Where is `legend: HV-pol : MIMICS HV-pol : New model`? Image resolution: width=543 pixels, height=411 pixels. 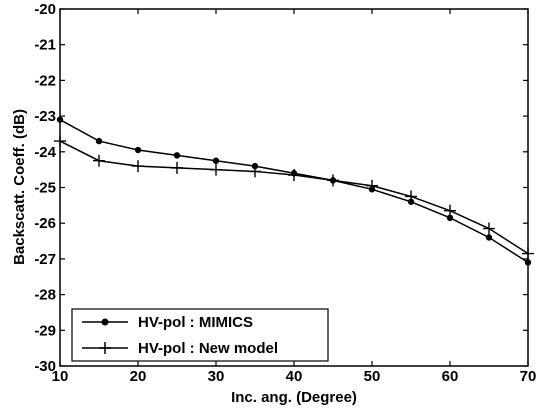 legend: HV-pol : MIMICS HV-pol : New model is located at coordinates (200, 335).